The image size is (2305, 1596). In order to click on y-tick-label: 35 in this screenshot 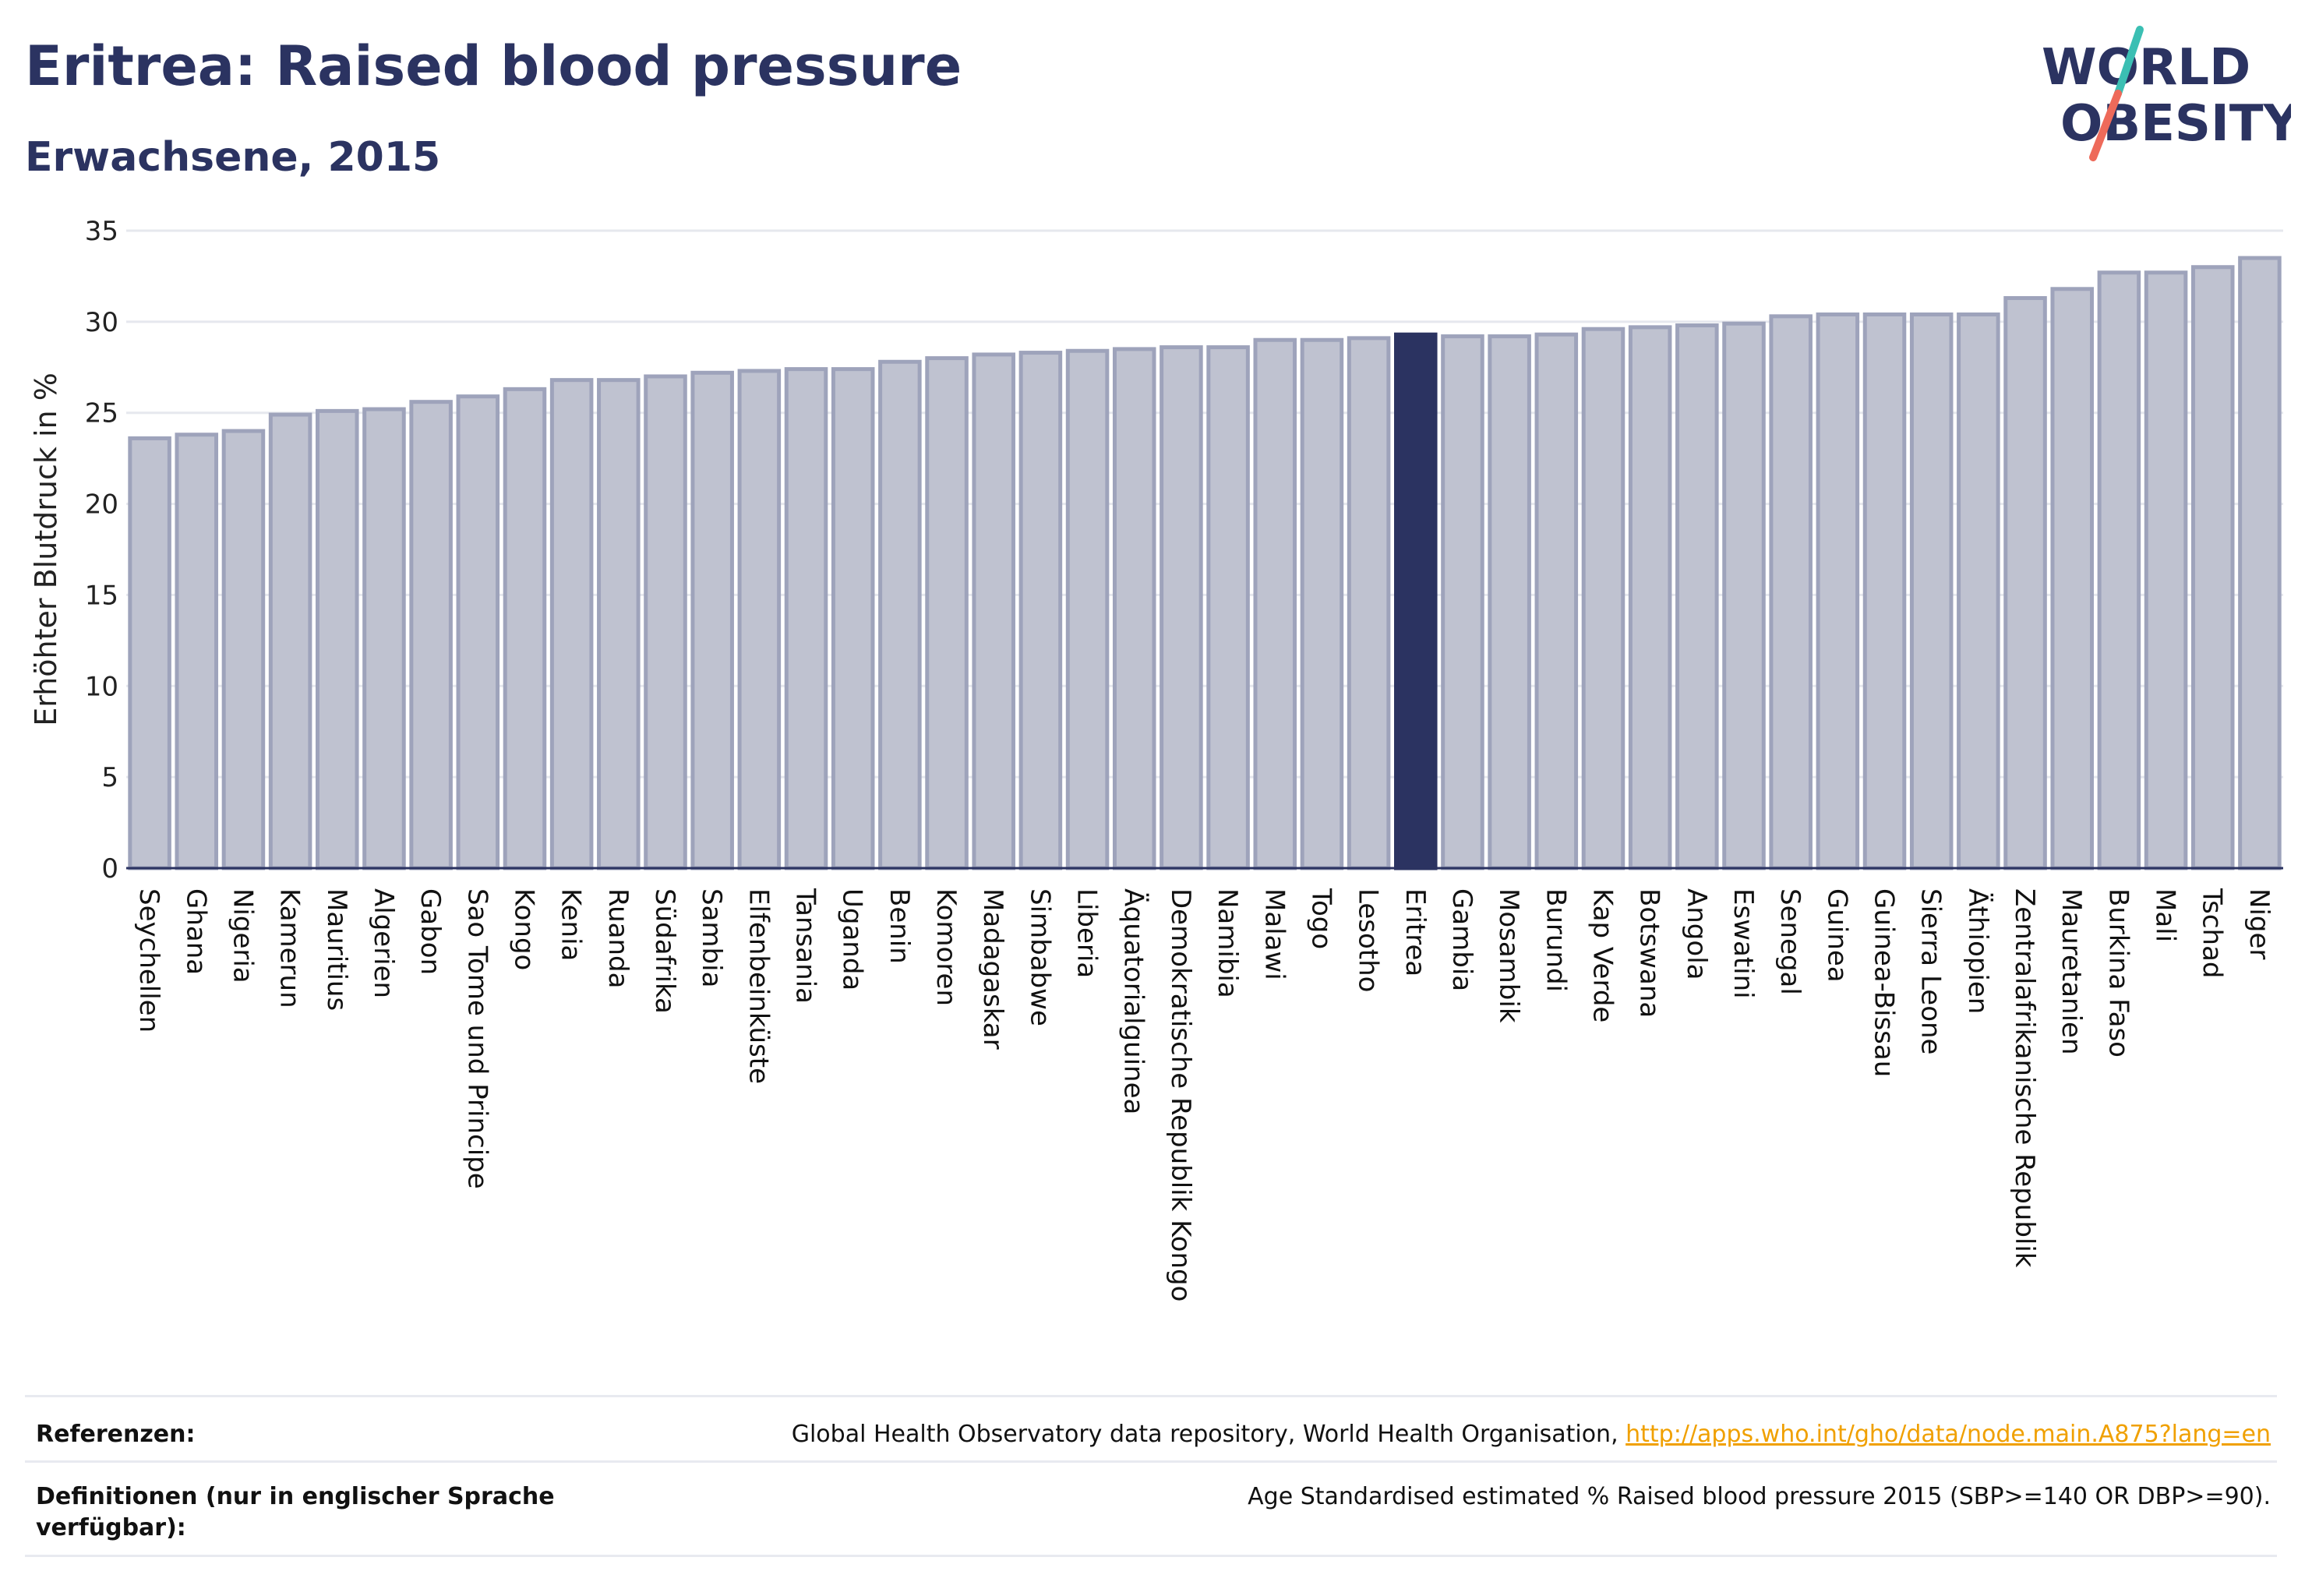, I will do `click(101, 231)`.